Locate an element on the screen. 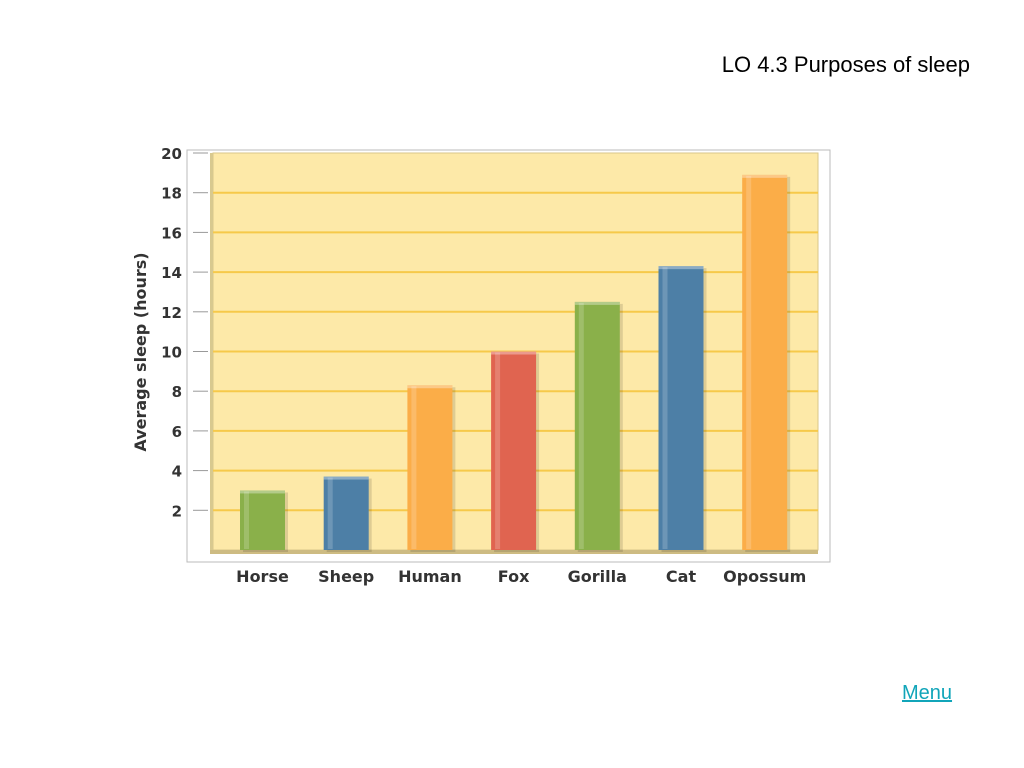  x-tick-label: Human is located at coordinates (430, 576).